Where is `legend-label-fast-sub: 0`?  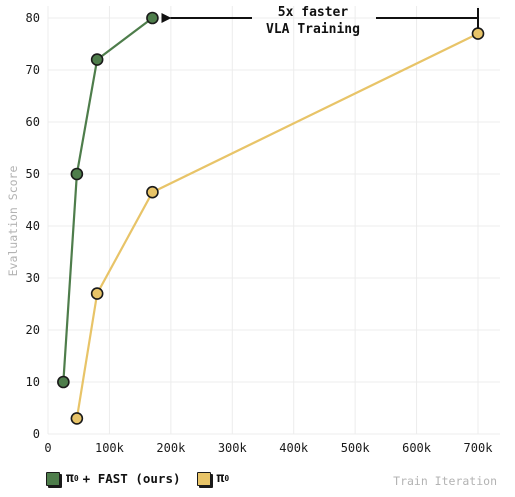 legend-label-fast-sub: 0 is located at coordinates (76, 478).